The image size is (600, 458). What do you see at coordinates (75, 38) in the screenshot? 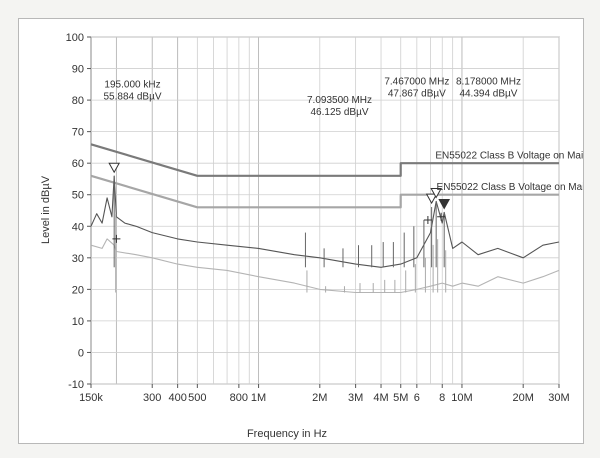
I see `y-tick-label: 100` at bounding box center [75, 38].